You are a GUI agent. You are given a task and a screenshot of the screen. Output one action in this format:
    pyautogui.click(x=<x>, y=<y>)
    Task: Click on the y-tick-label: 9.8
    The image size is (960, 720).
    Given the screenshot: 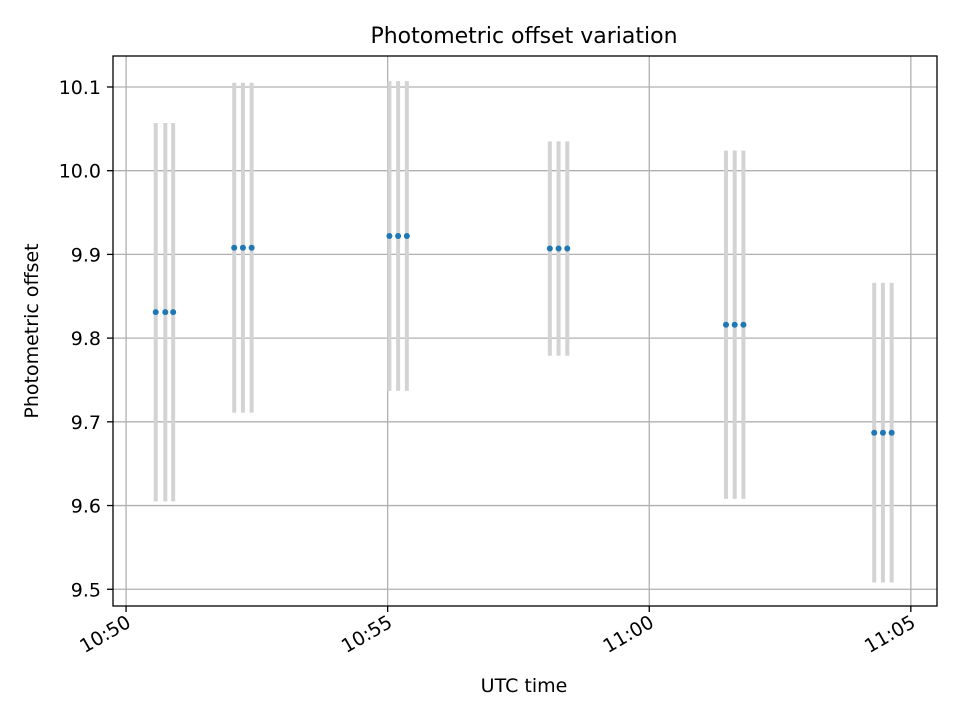 What is the action you would take?
    pyautogui.click(x=86, y=339)
    